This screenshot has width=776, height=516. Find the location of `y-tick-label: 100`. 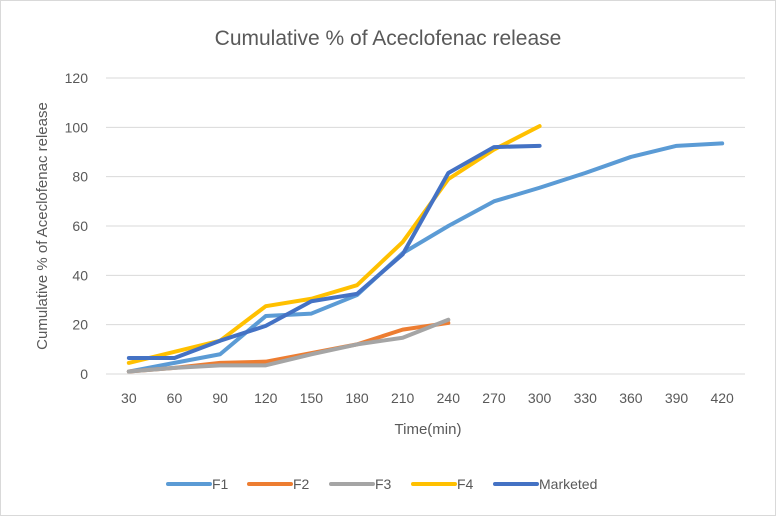

y-tick-label: 100 is located at coordinates (77, 127).